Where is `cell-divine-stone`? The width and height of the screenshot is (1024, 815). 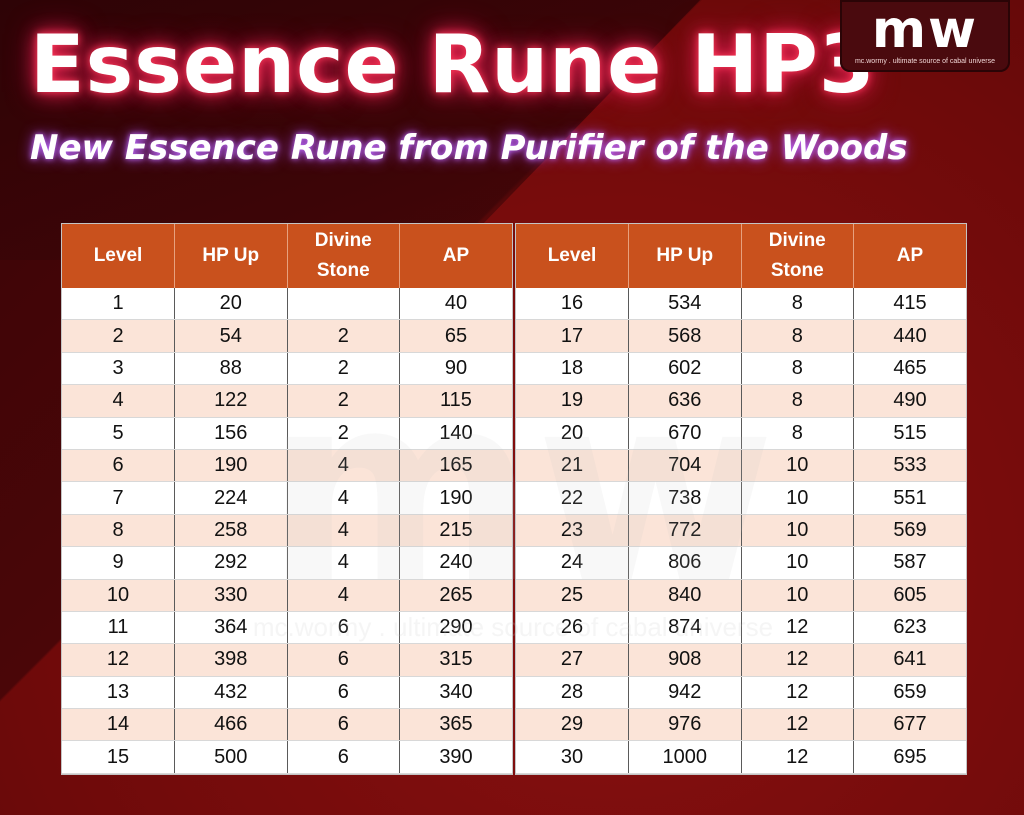 cell-divine-stone is located at coordinates (343, 304).